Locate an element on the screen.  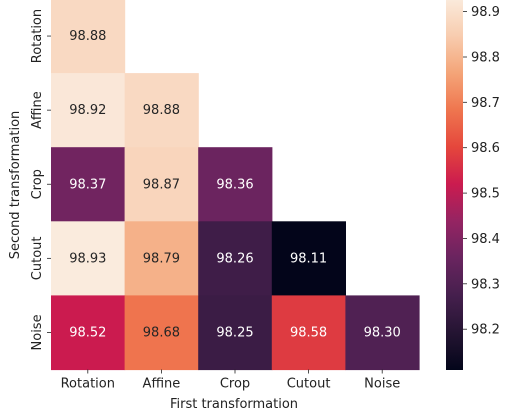
x-tick-label: Crop is located at coordinates (235, 384).